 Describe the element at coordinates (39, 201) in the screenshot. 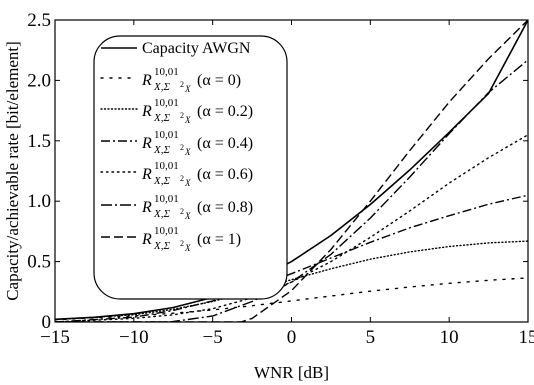

I see `y-tick-label: 1.0` at that location.